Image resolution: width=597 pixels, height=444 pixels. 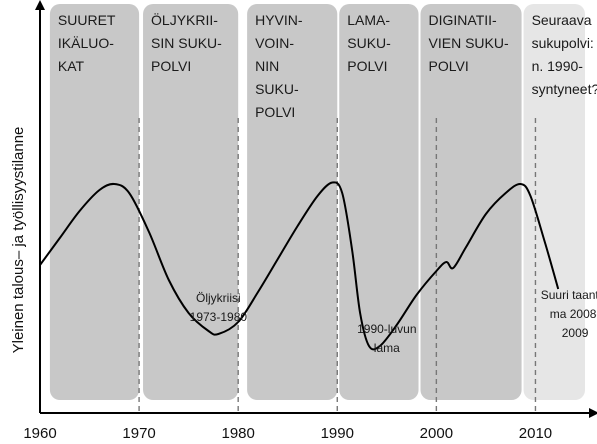 I want to click on period-label: HYVIN- VOIN- NIN SUKU- POLVI, so click(x=279, y=66).